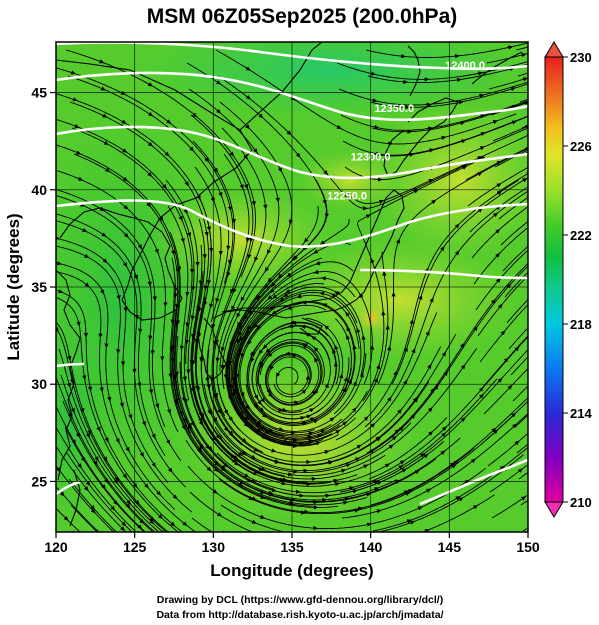  I want to click on lon-tick-label: 140, so click(371, 547).